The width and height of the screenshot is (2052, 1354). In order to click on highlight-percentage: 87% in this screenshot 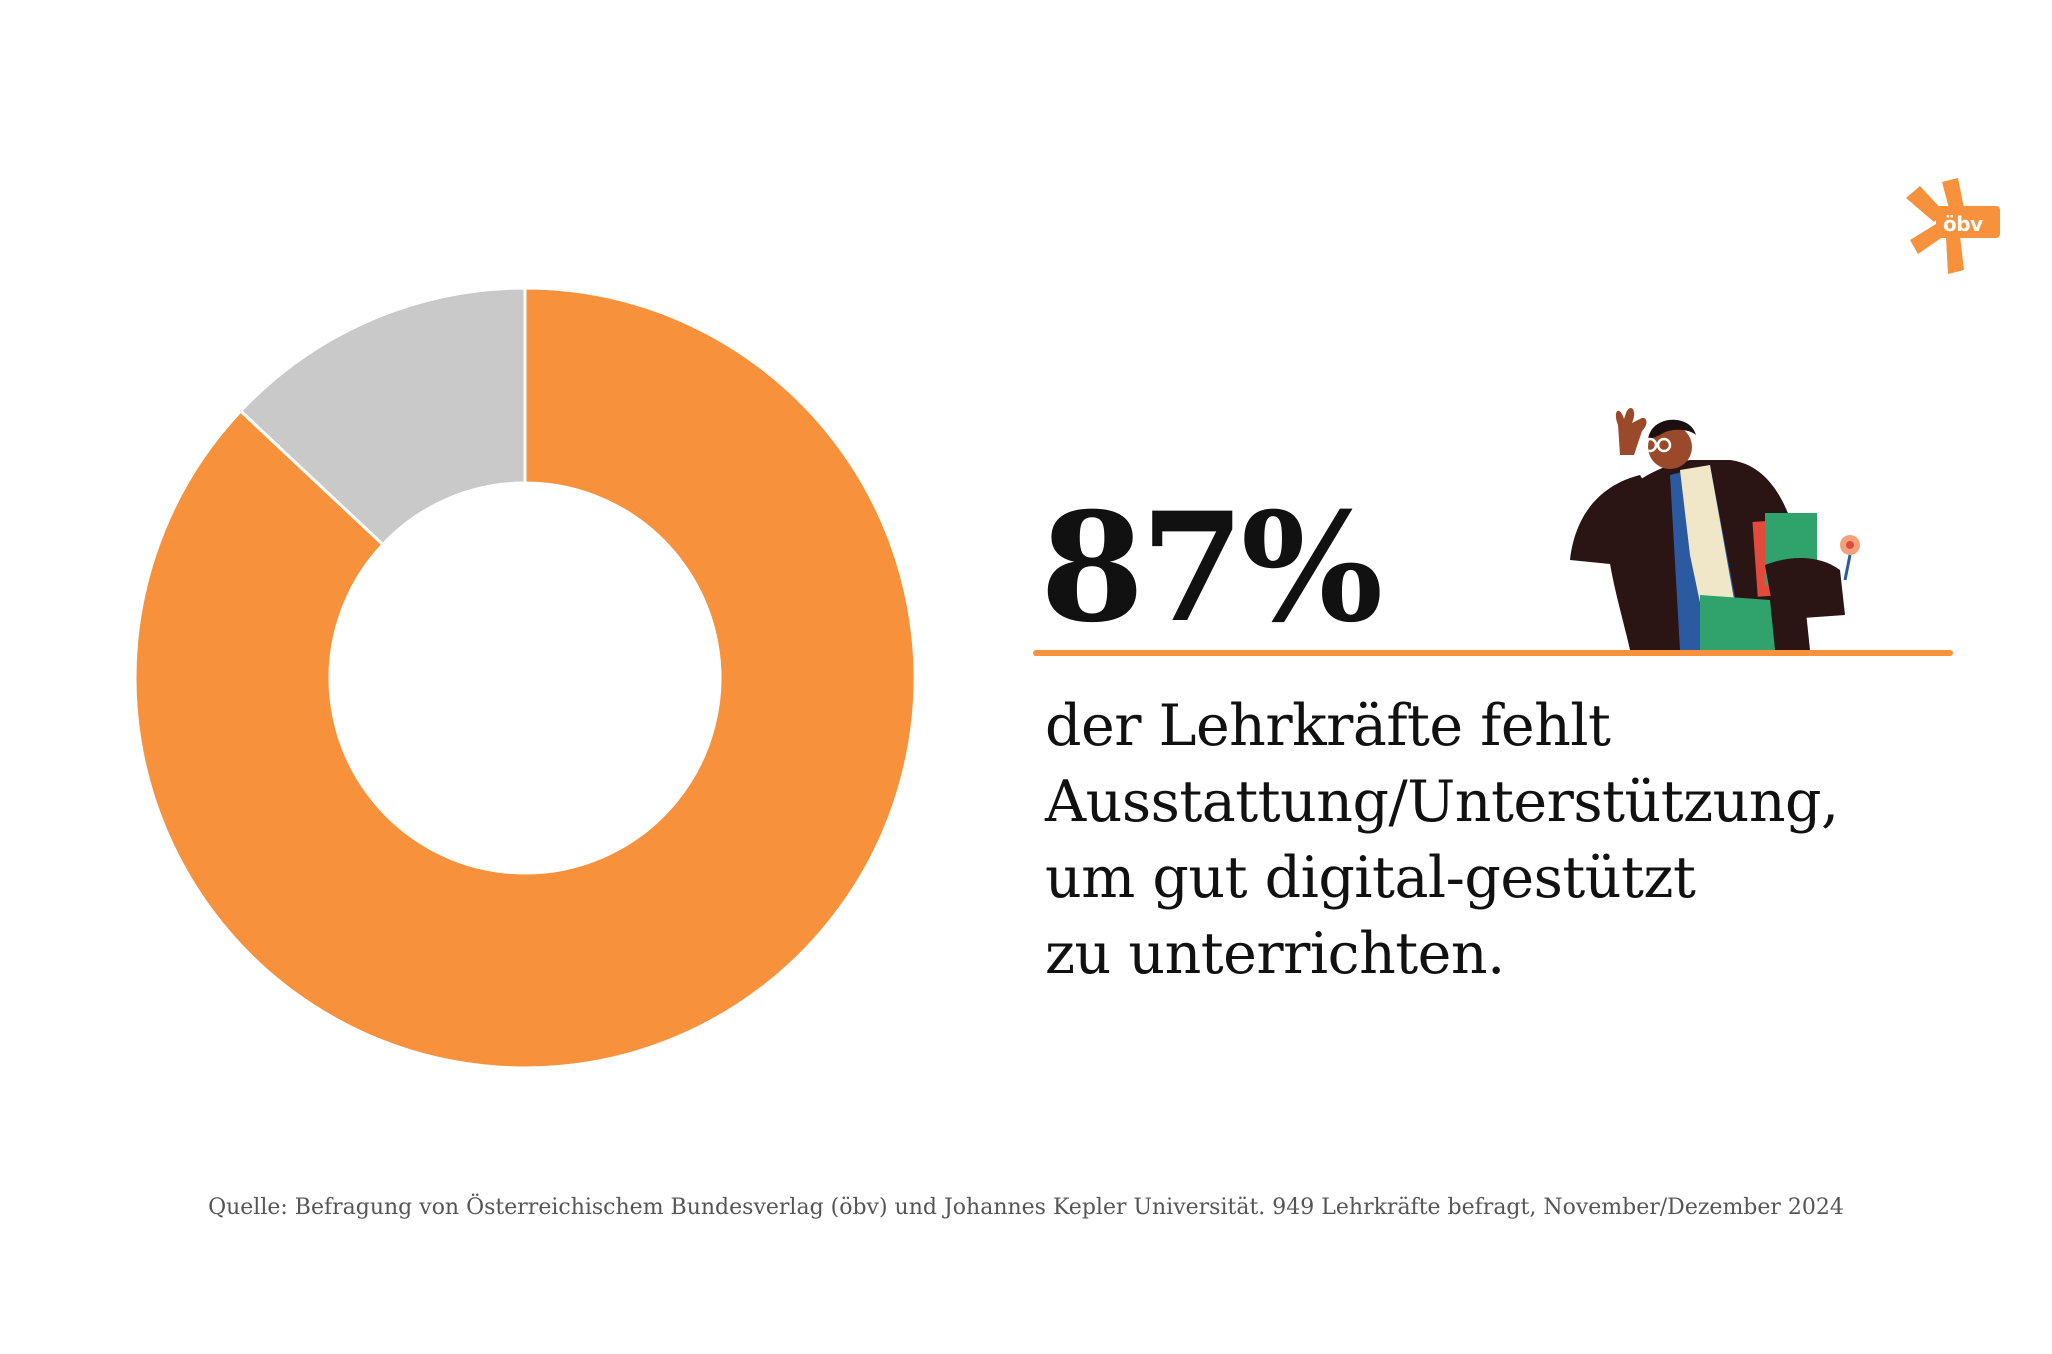, I will do `click(1211, 568)`.